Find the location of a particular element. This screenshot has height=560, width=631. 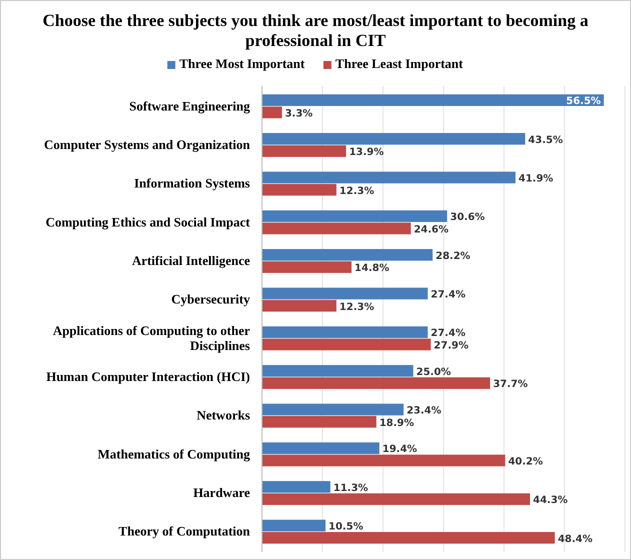

y-tick-label: Cybersecurity is located at coordinates (210, 299).